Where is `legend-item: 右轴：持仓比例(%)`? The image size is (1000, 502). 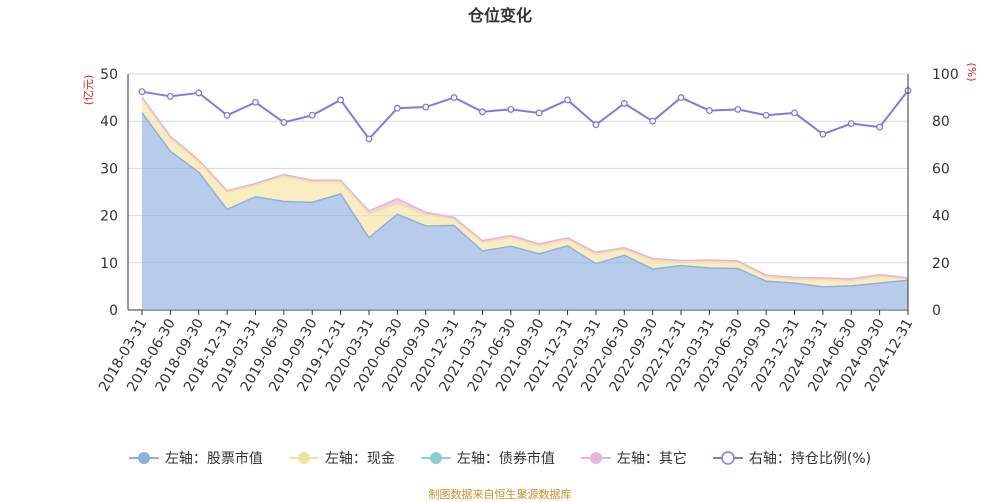 legend-item: 右轴：持仓比例(%) is located at coordinates (792, 458).